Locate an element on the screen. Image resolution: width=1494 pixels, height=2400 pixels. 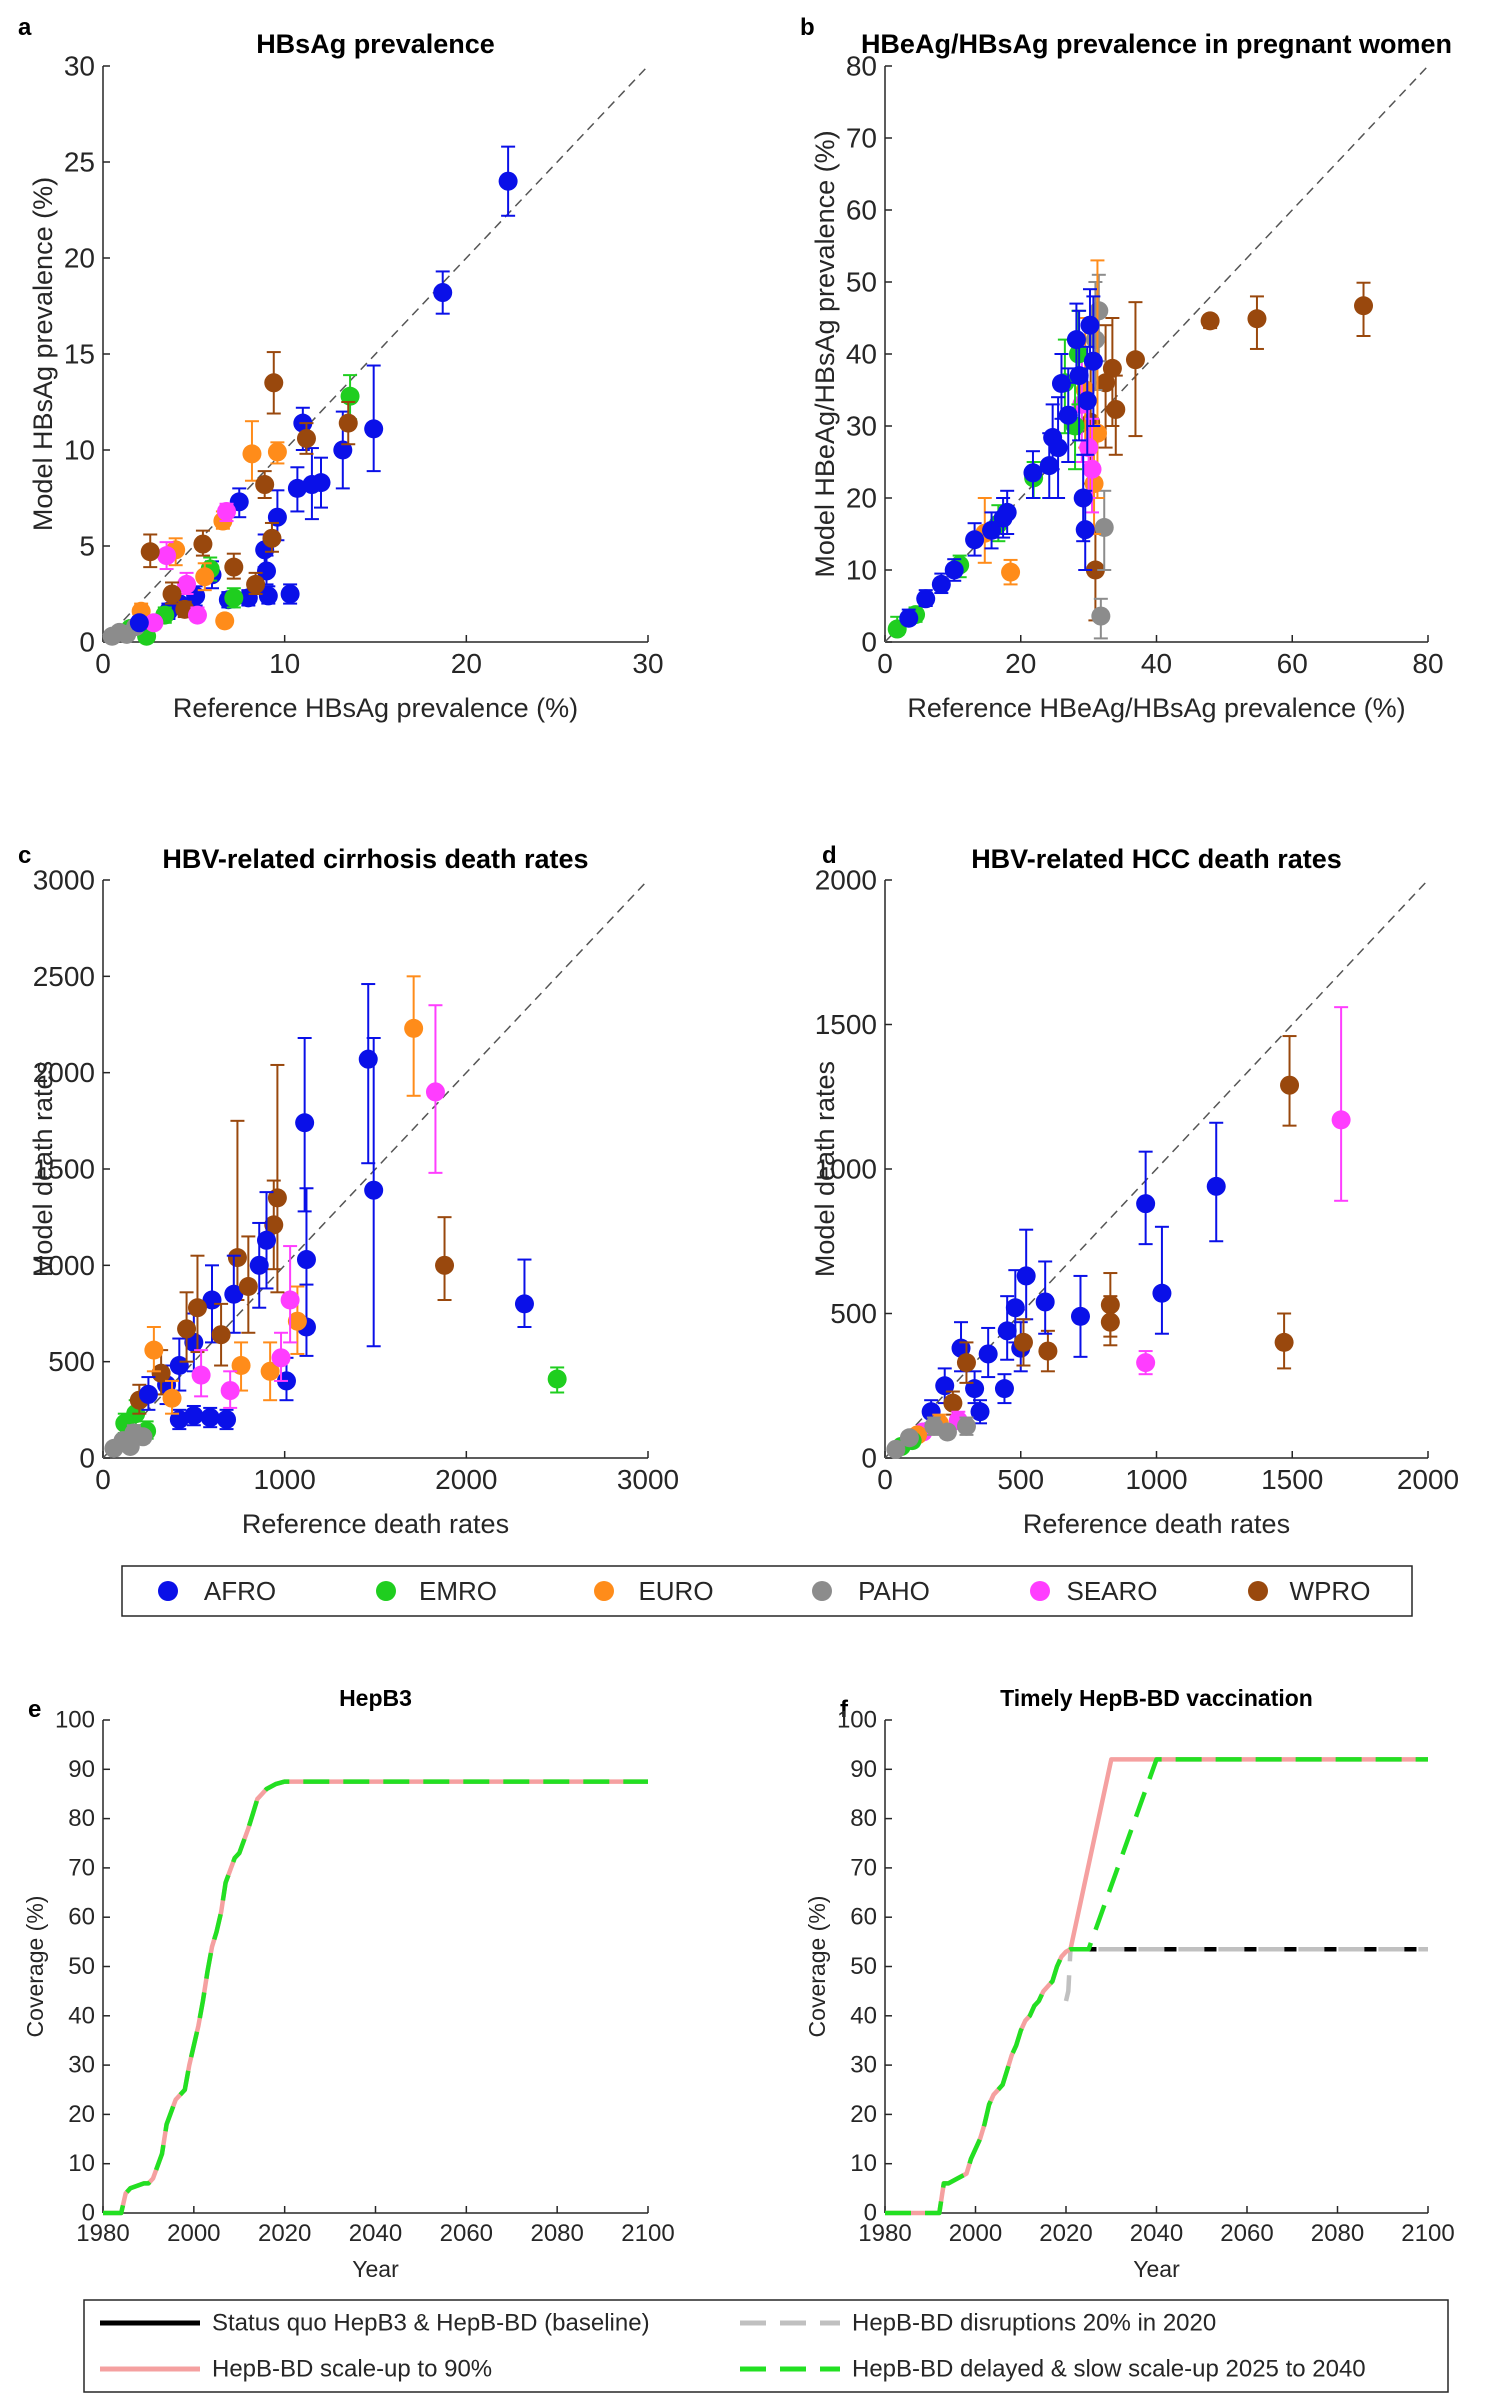
legend-item-afro: AFRO is located at coordinates (217, 1591).